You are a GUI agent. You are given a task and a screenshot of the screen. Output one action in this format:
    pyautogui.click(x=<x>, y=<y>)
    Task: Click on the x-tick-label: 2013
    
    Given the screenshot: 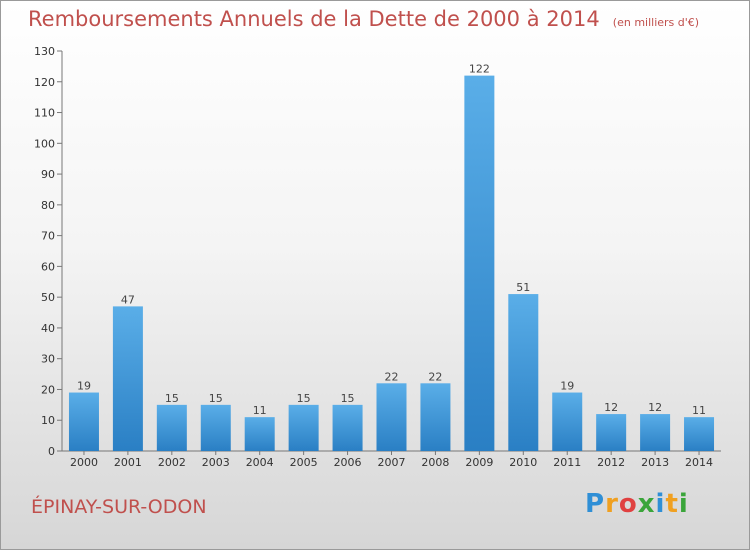 What is the action you would take?
    pyautogui.click(x=655, y=462)
    